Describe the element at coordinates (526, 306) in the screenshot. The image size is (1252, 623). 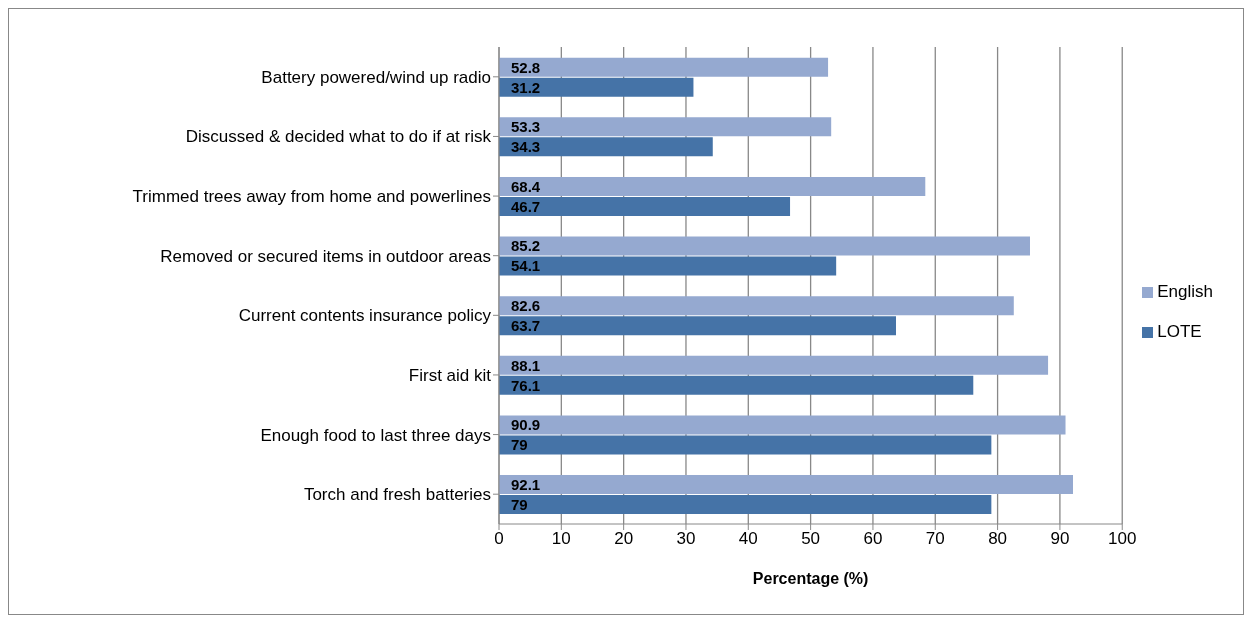
I see `data-label: 82.6` at that location.